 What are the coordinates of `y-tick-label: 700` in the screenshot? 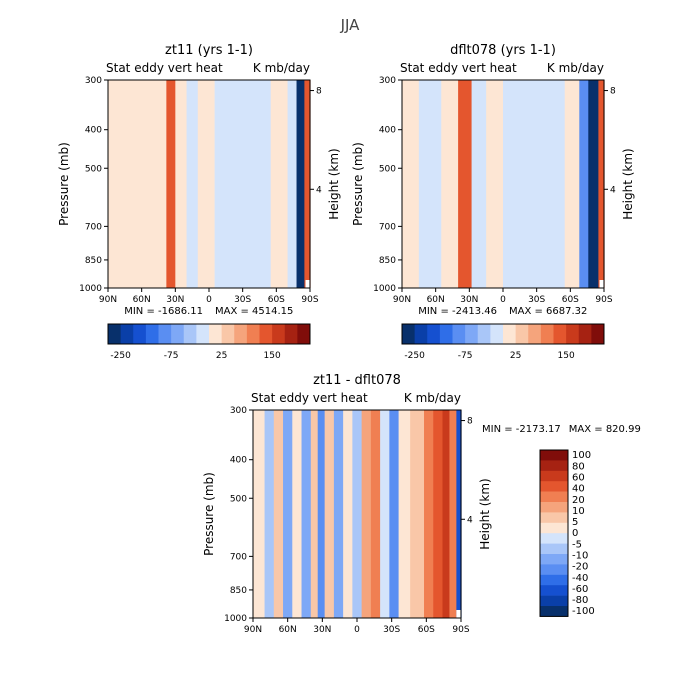 It's located at (93, 227).